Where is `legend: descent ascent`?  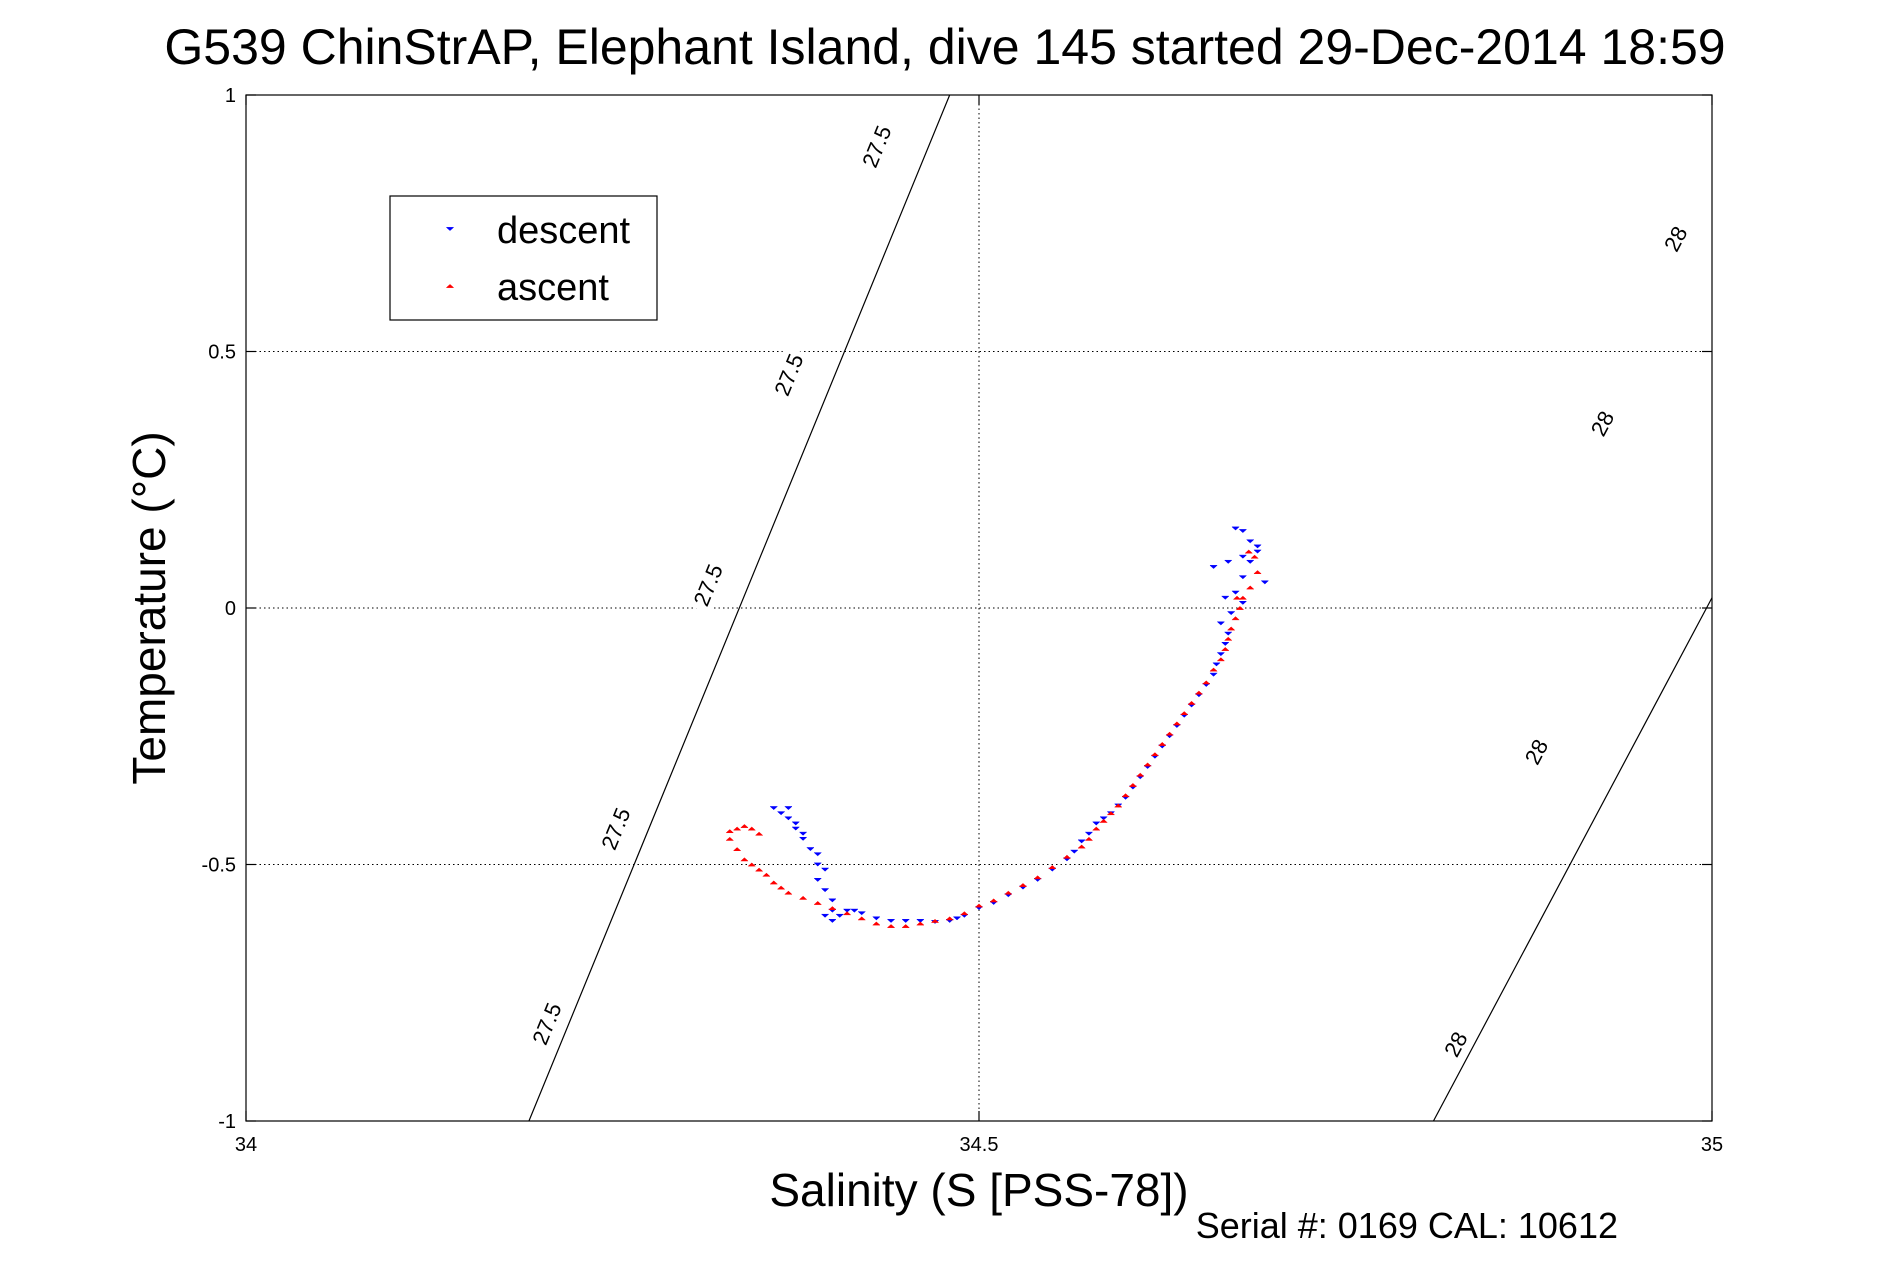
legend: descent ascent is located at coordinates (523, 258).